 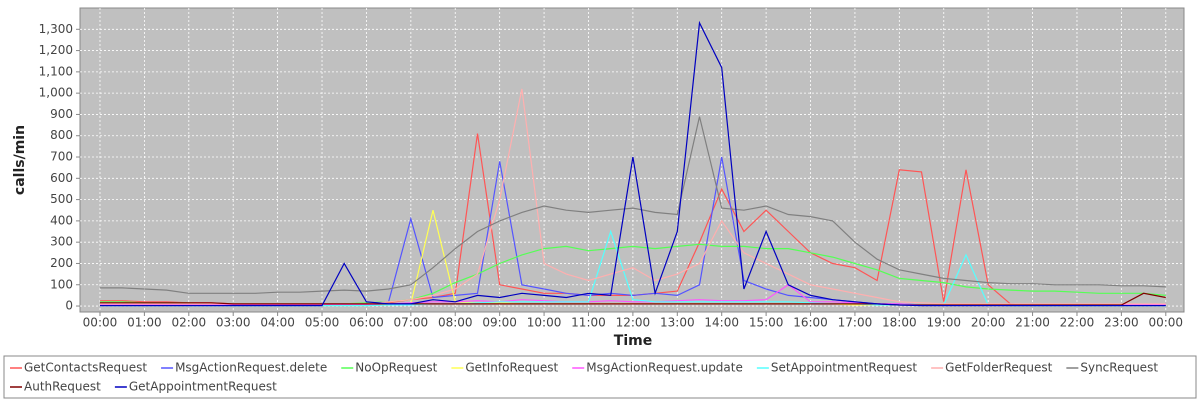 What do you see at coordinates (844, 368) in the screenshot?
I see `legend-label: SetAppointmentRequest` at bounding box center [844, 368].